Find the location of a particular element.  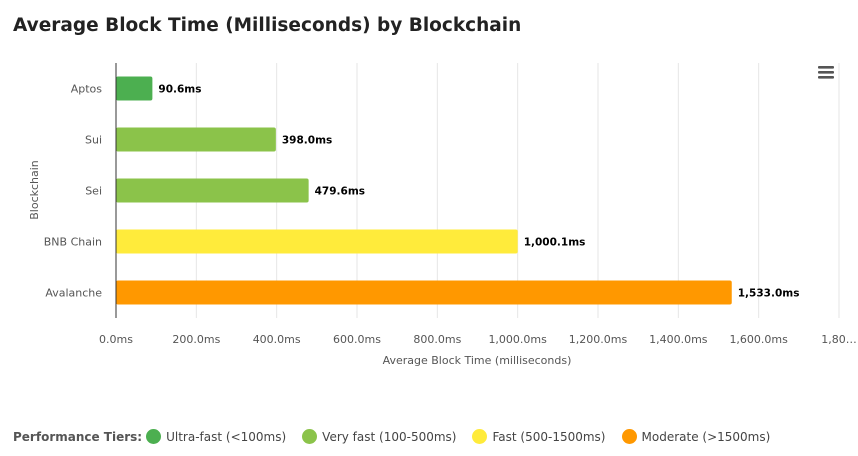

category-label: Aptos is located at coordinates (87, 89).